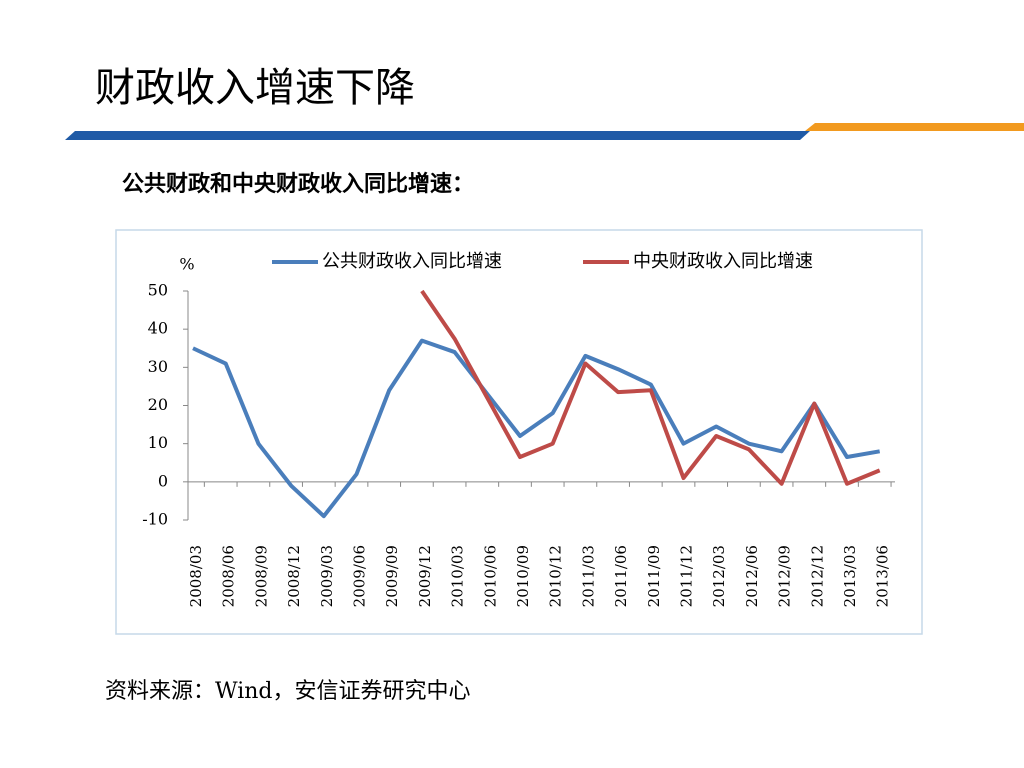 The height and width of the screenshot is (768, 1024). What do you see at coordinates (288, 691) in the screenshot?
I see `source-note: 资料来源：Wind，安信证券研究中心` at bounding box center [288, 691].